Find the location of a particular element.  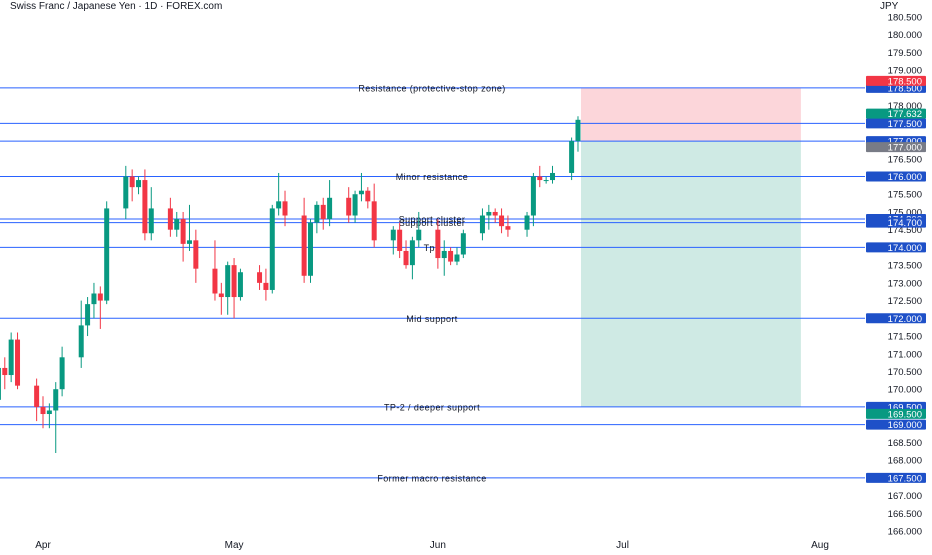

level-label: Former macro resistance is located at coordinates (431, 478).